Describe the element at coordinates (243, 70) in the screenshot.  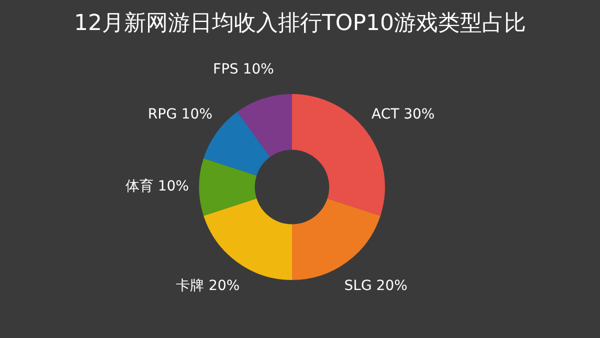
I see `slice-label: FPS 10%` at that location.